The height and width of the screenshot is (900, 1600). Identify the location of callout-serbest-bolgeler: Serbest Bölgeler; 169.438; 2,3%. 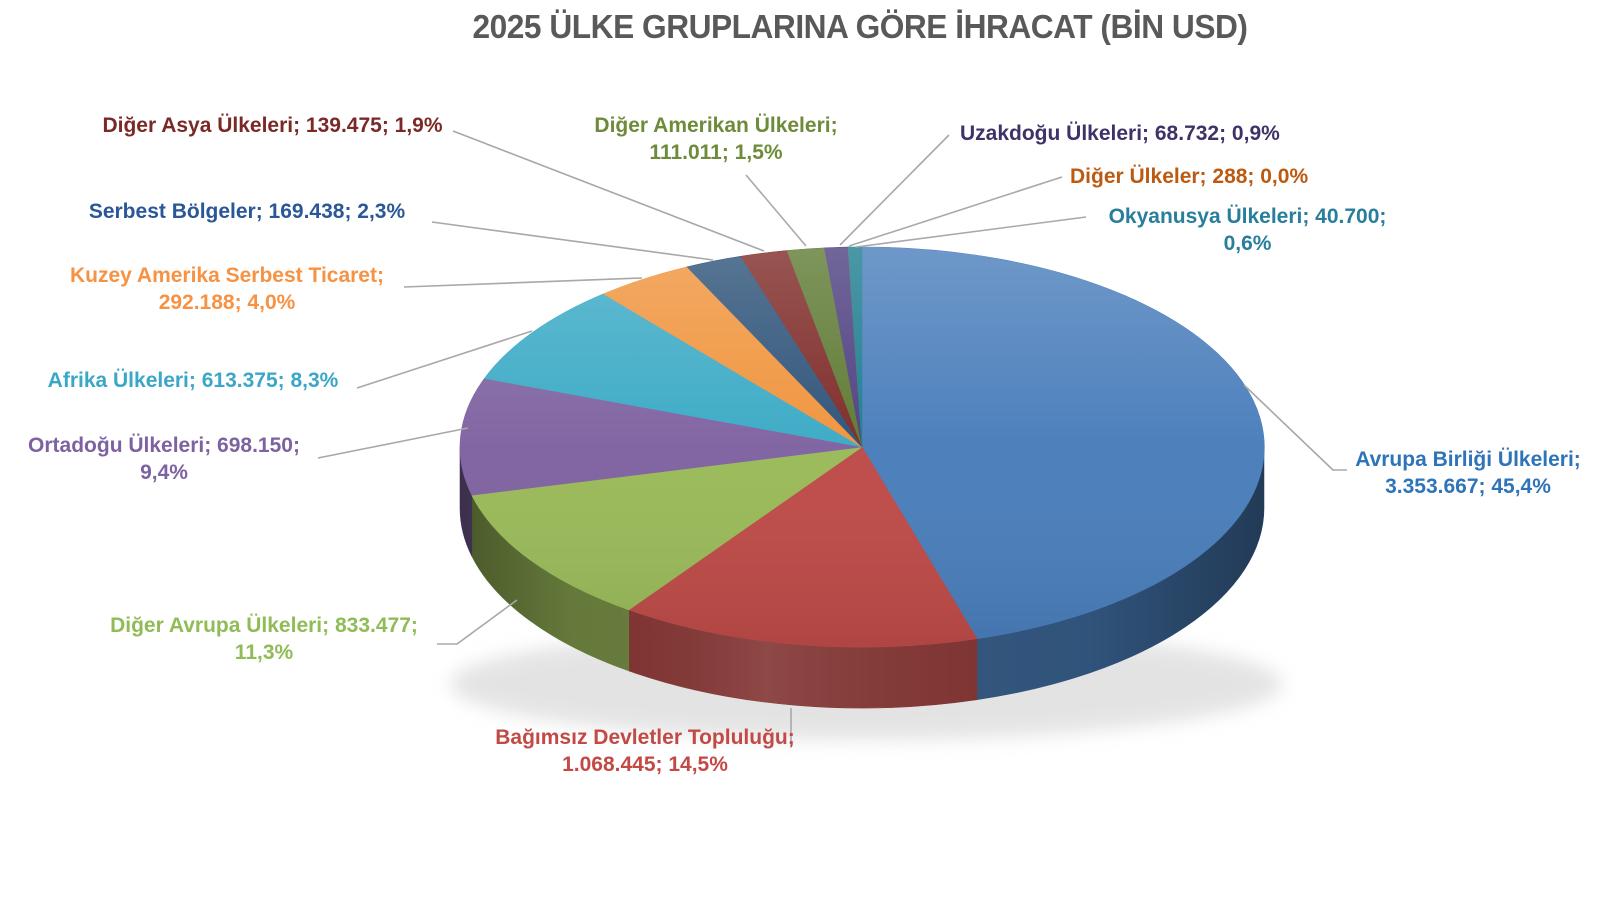
(247, 211).